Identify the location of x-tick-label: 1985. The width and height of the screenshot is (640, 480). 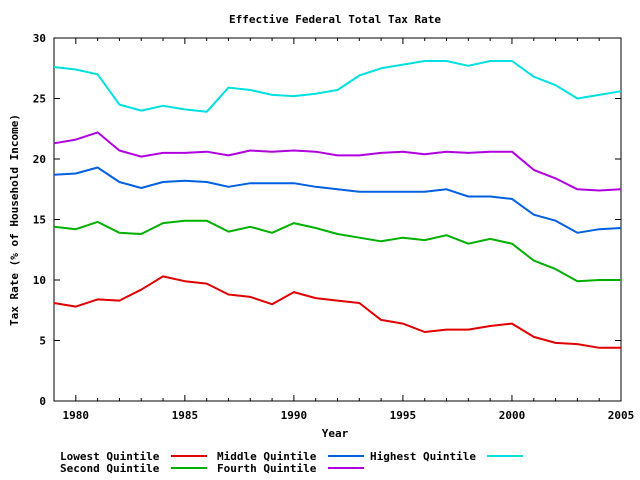
(185, 415).